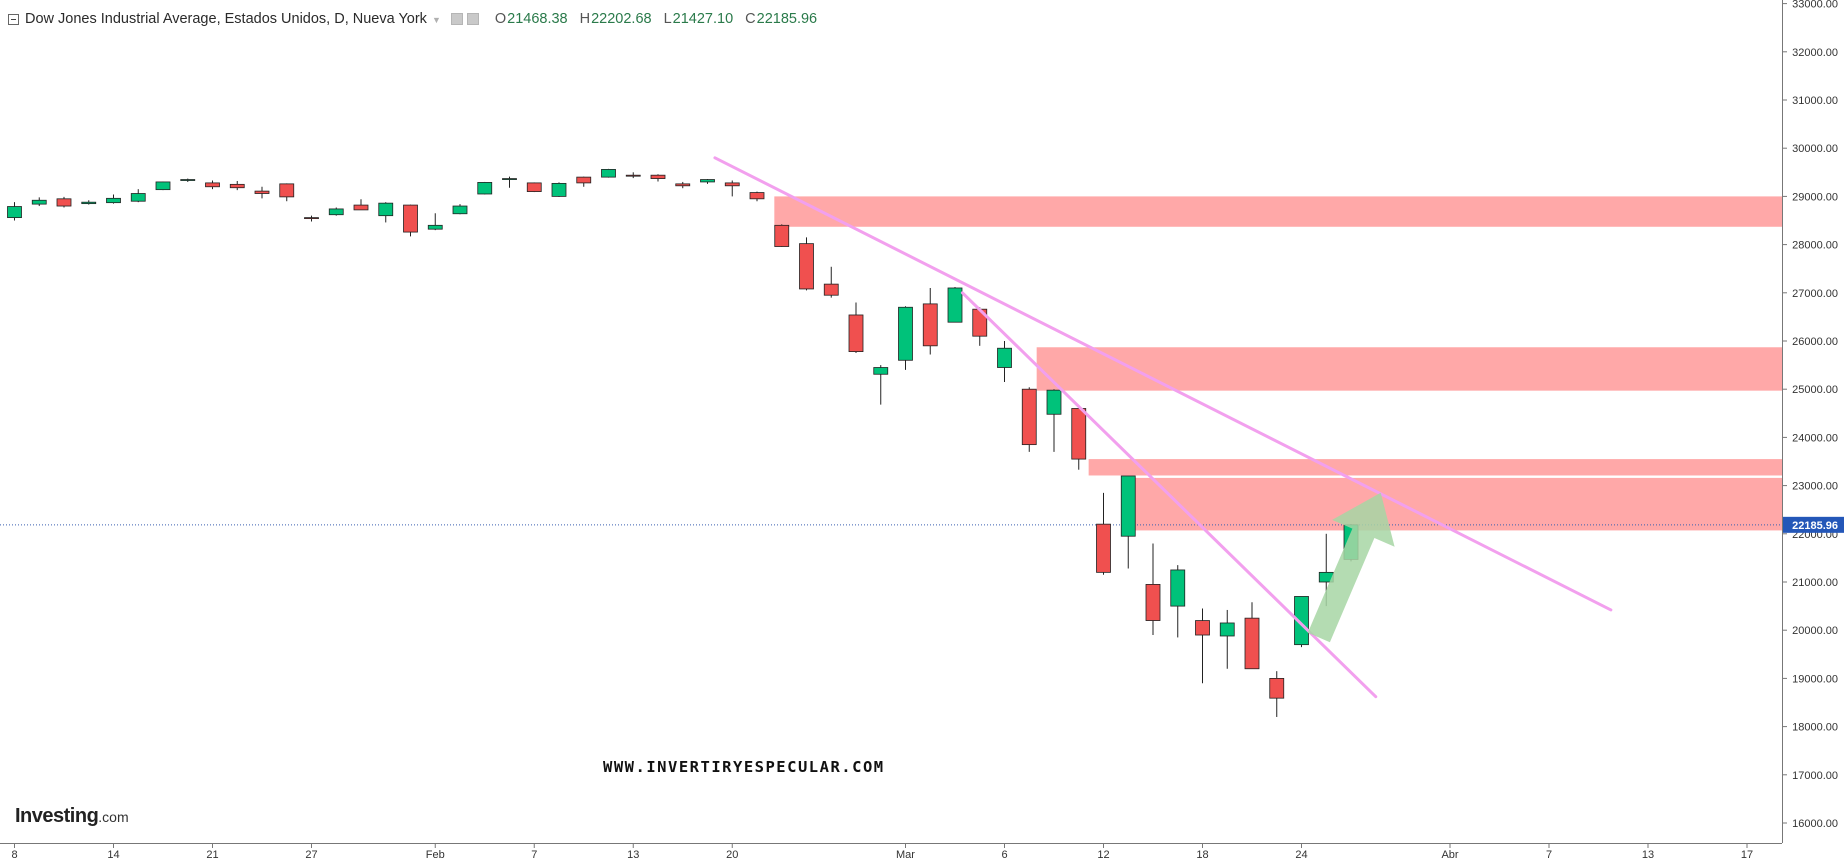  Describe the element at coordinates (435, 855) in the screenshot. I see `x-tick-label: Feb` at that location.